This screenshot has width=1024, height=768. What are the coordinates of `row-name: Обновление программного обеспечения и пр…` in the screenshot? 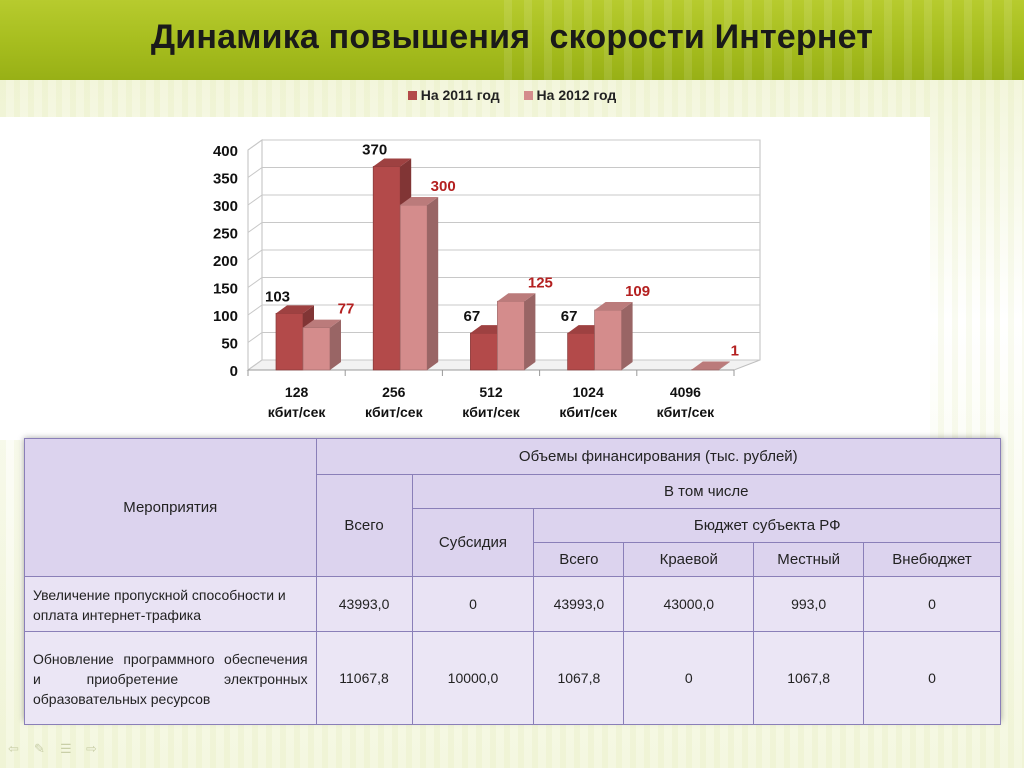 It's located at (170, 678).